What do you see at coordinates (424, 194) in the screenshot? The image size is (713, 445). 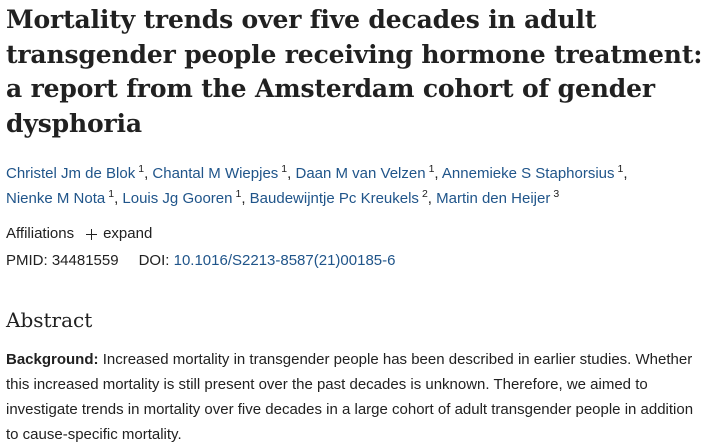 I see `affiliation-ref: 2` at bounding box center [424, 194].